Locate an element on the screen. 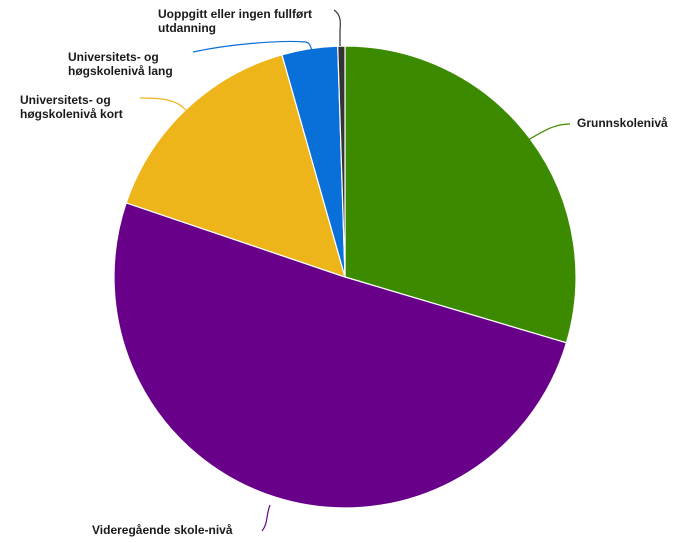 This screenshot has height=543, width=692. slice-label-line: utdanning is located at coordinates (187, 28).